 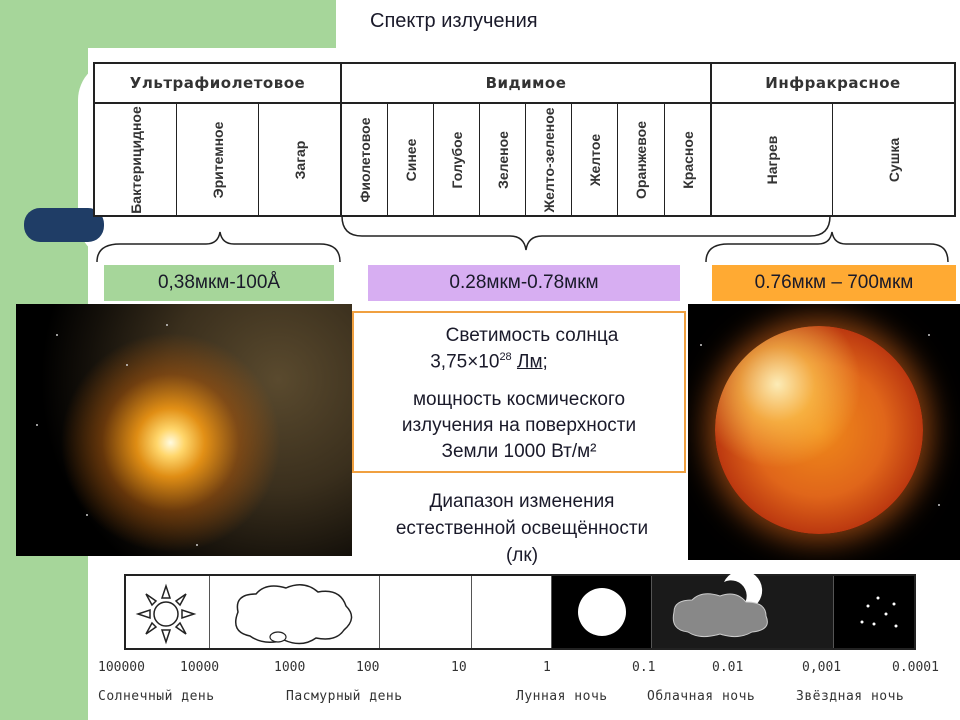 I want to click on range-uv: 0,38мкм-100Å, so click(x=219, y=283).